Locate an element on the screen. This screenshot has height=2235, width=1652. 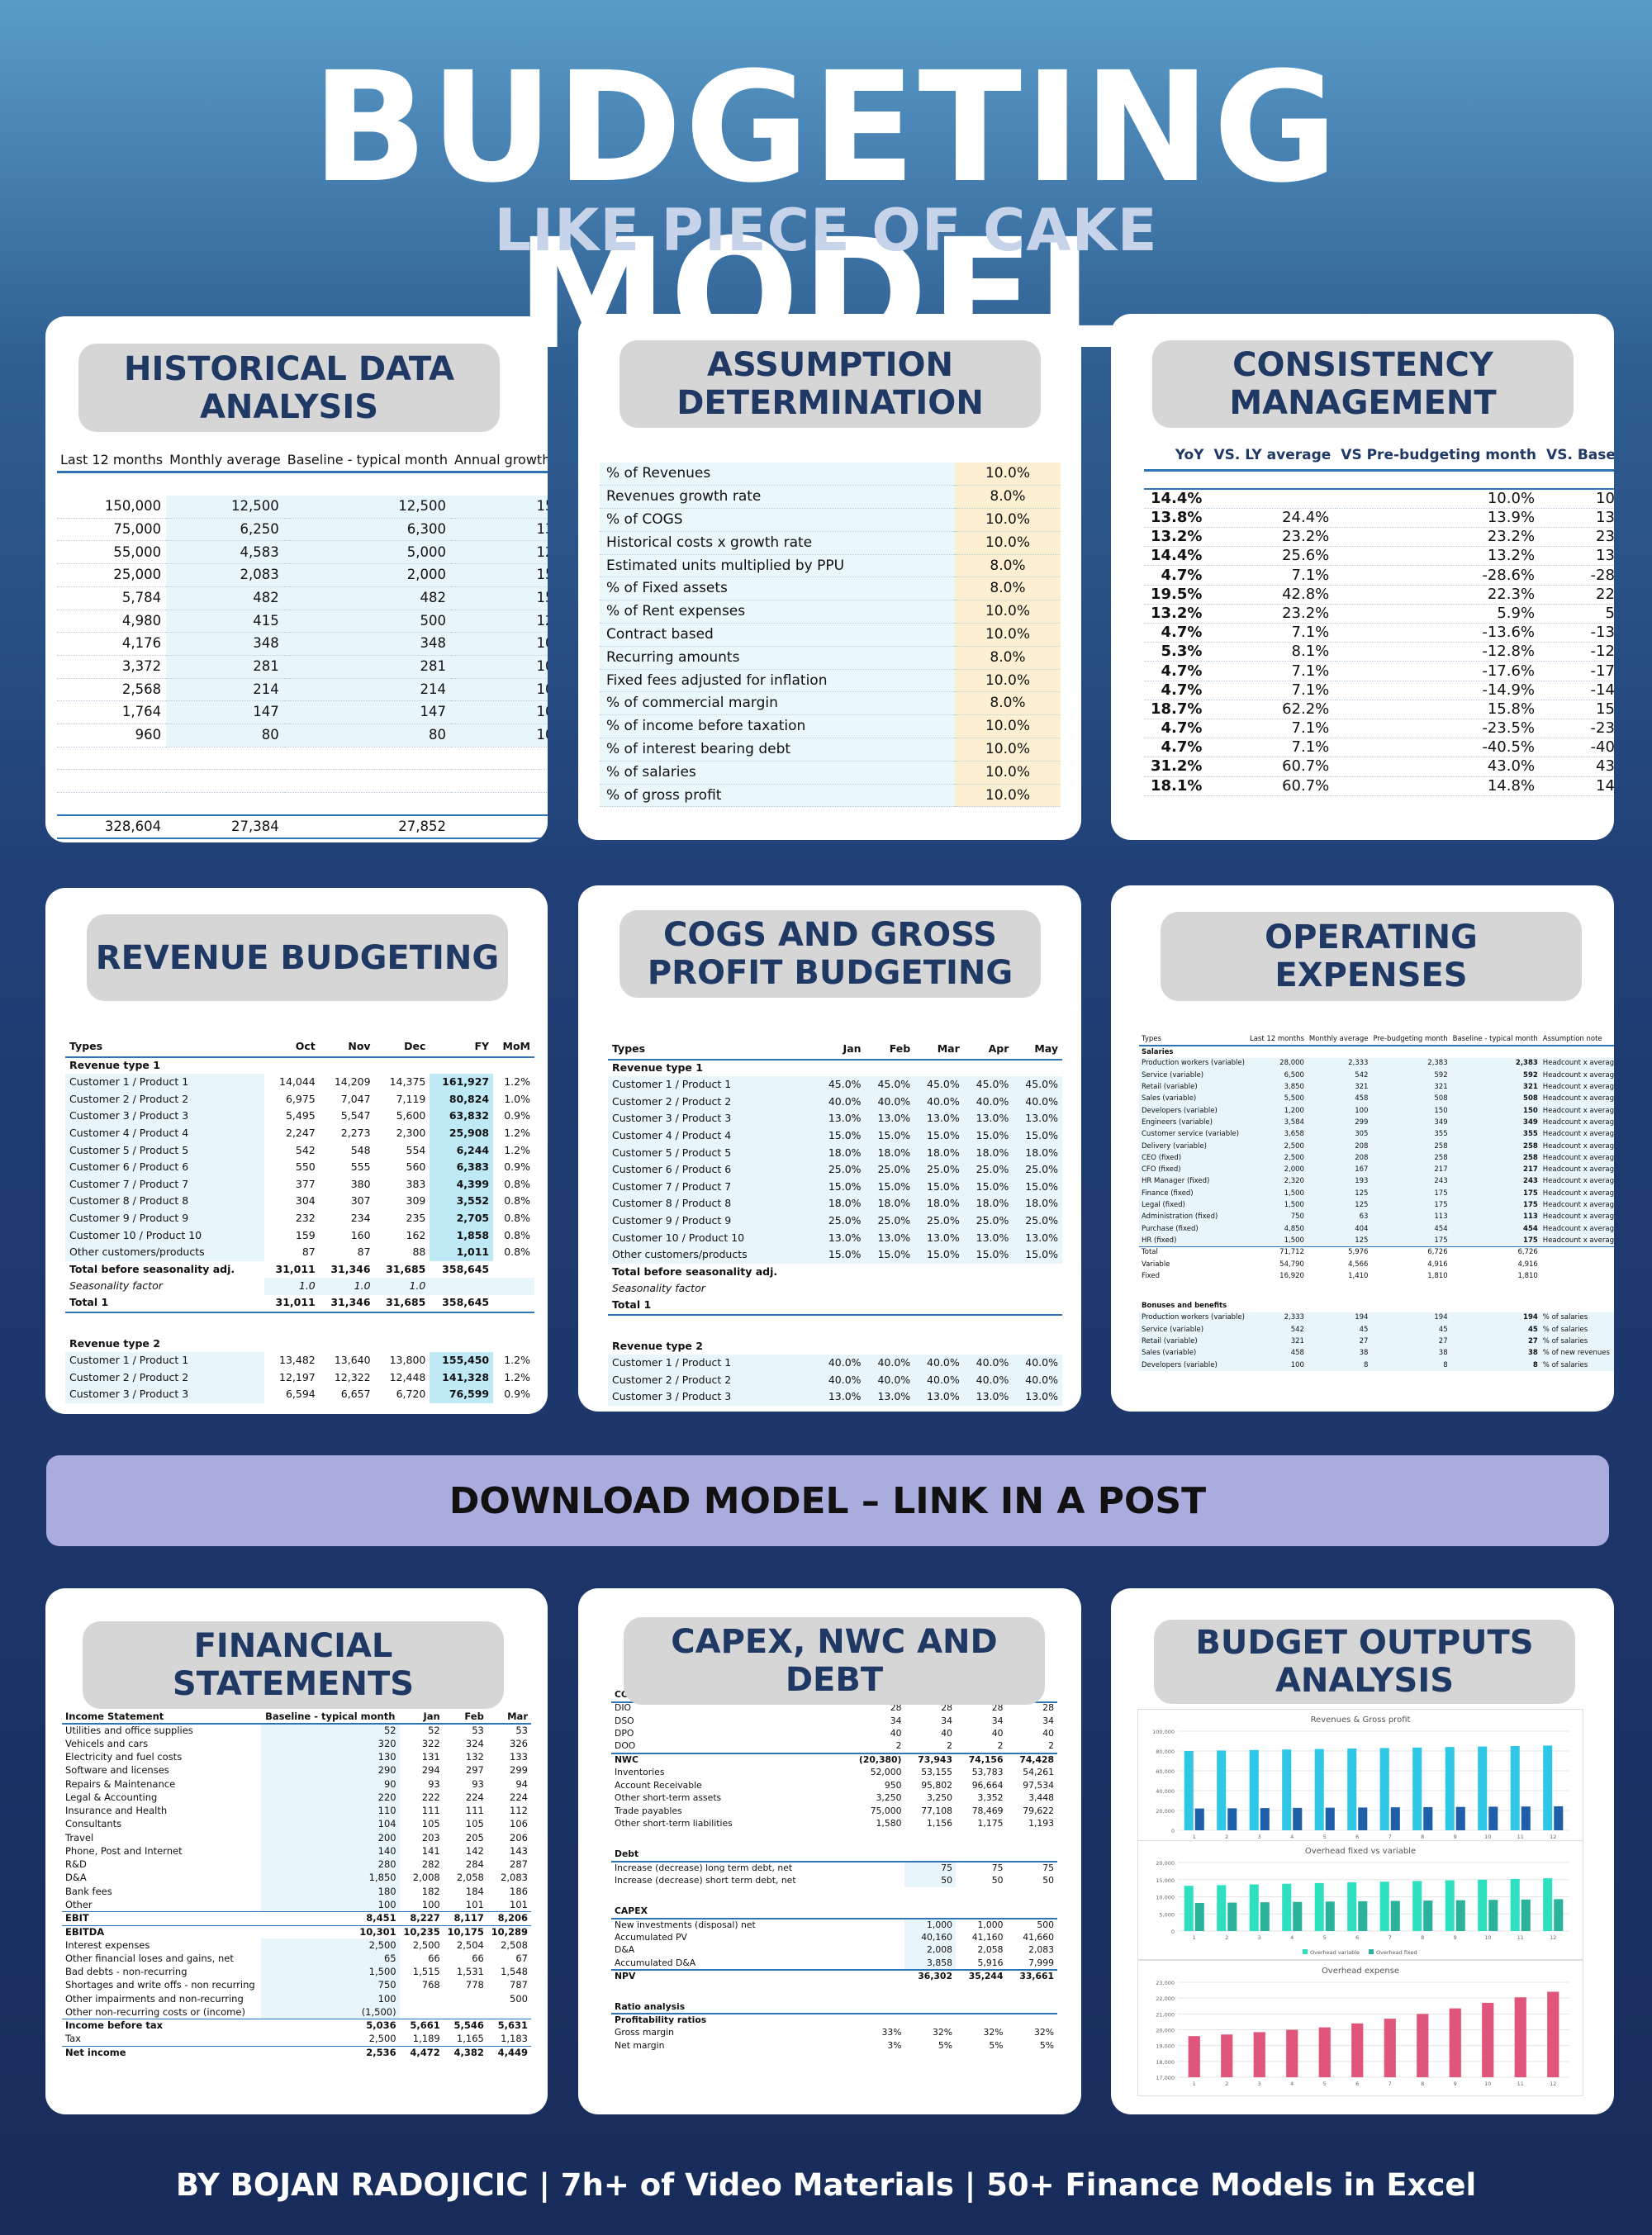
value-cell: 80,824 is located at coordinates (462, 1099).